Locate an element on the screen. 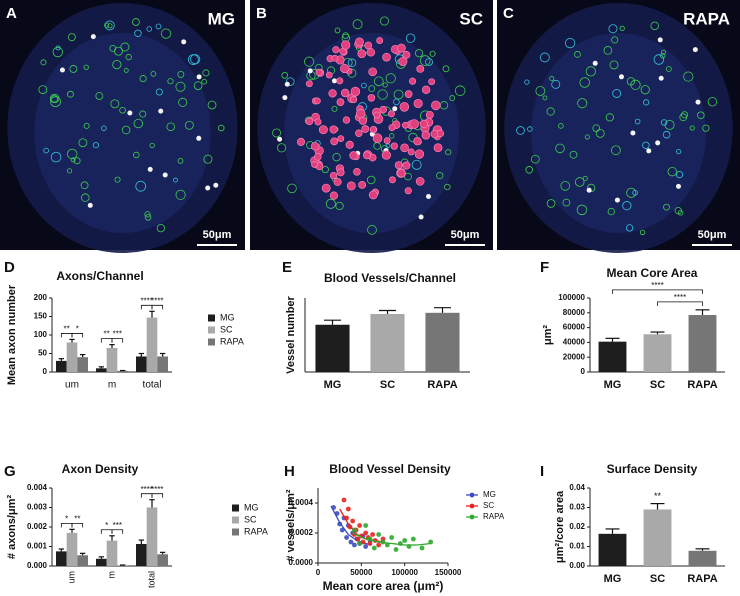 Image resolution: width=740 pixels, height=596 pixels. legend-label: SC is located at coordinates (488, 505).